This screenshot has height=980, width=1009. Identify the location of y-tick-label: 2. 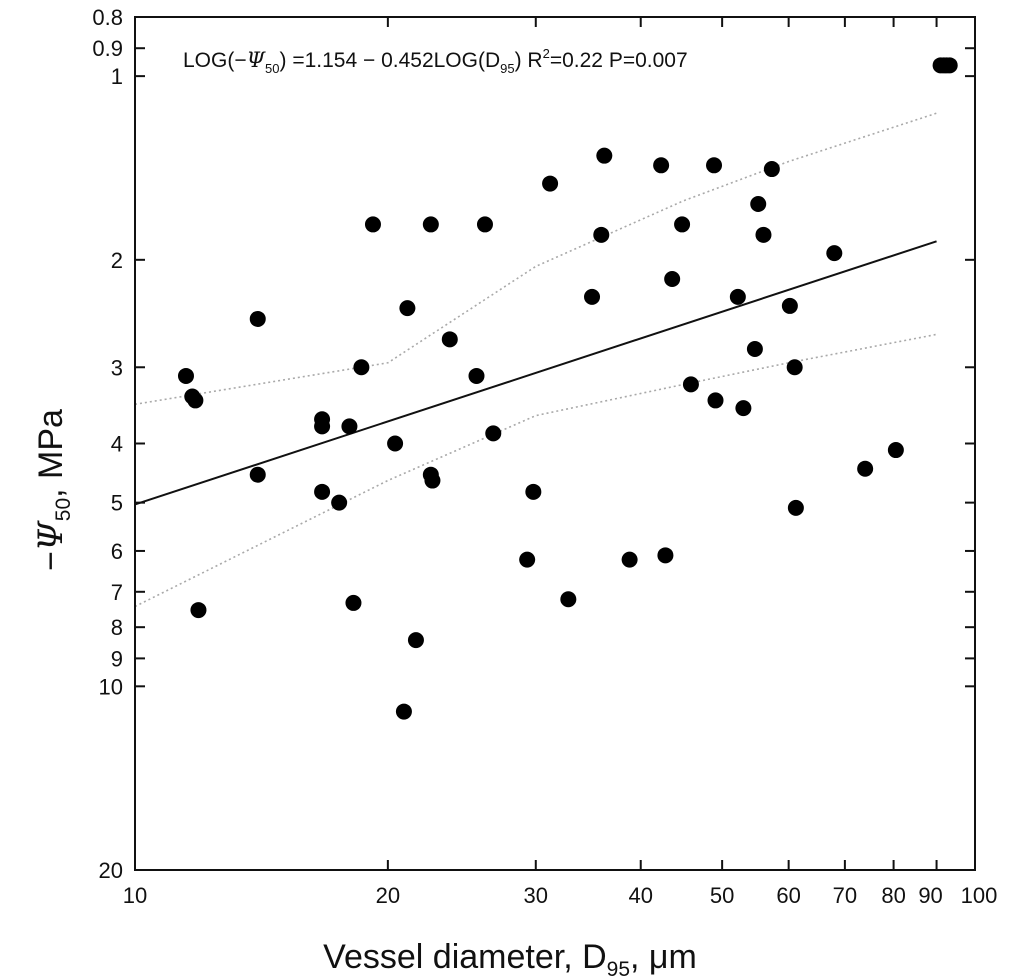
(117, 260).